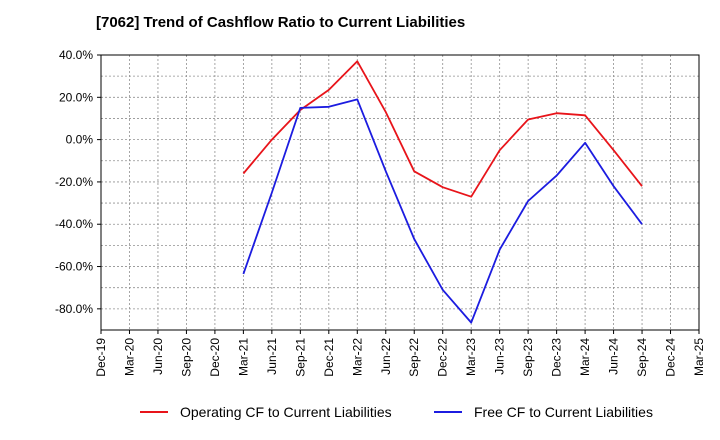  I want to click on x-tick-label: Sep-24, so click(642, 357).